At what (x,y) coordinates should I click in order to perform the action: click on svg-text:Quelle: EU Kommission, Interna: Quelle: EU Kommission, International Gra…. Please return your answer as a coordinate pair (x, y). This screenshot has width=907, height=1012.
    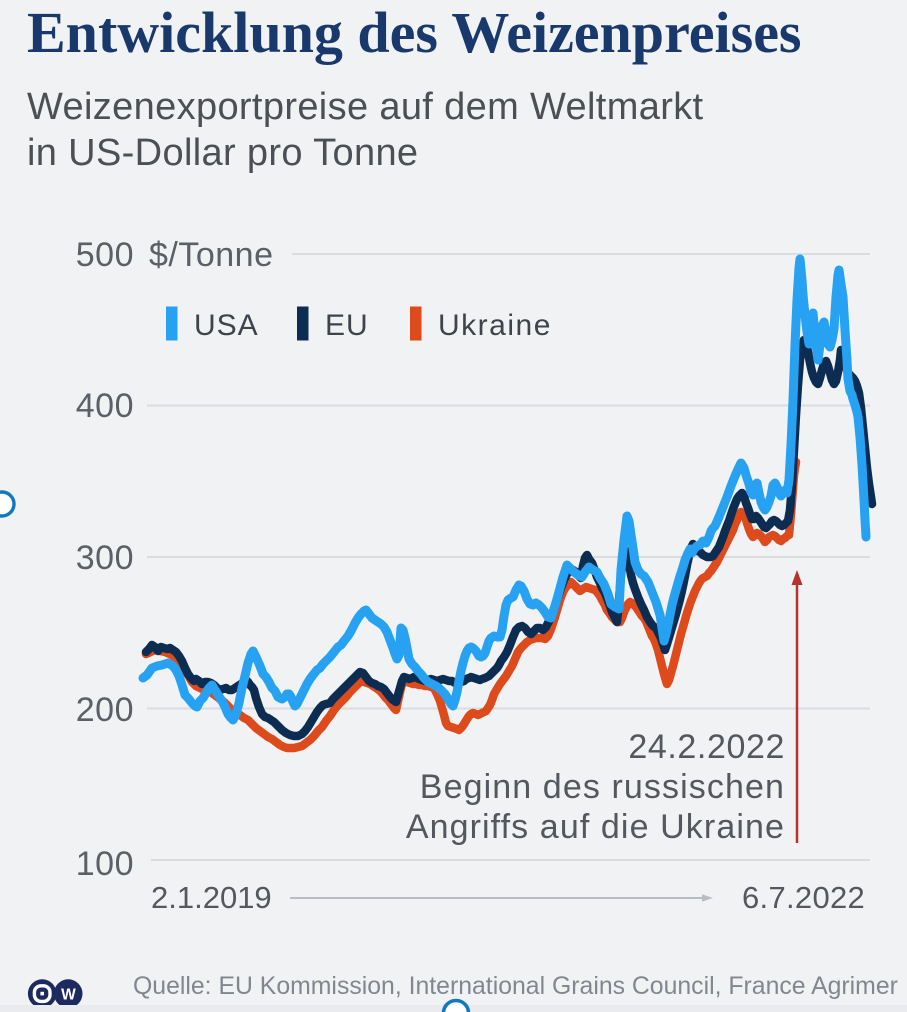
    Looking at the image, I should click on (515, 986).